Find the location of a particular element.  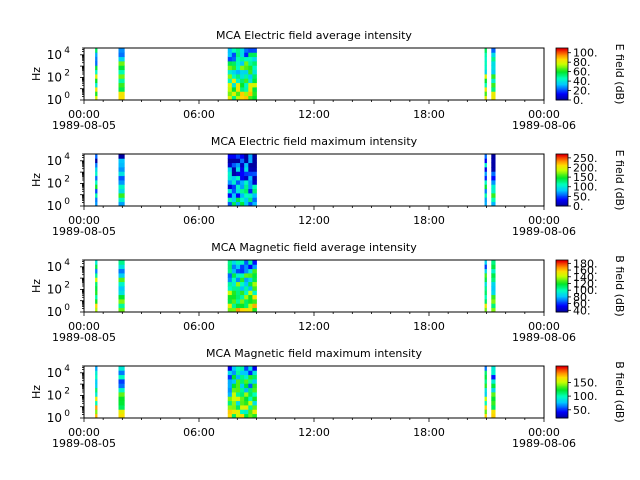

colorbar-tick-label: 0. is located at coordinates (578, 100).